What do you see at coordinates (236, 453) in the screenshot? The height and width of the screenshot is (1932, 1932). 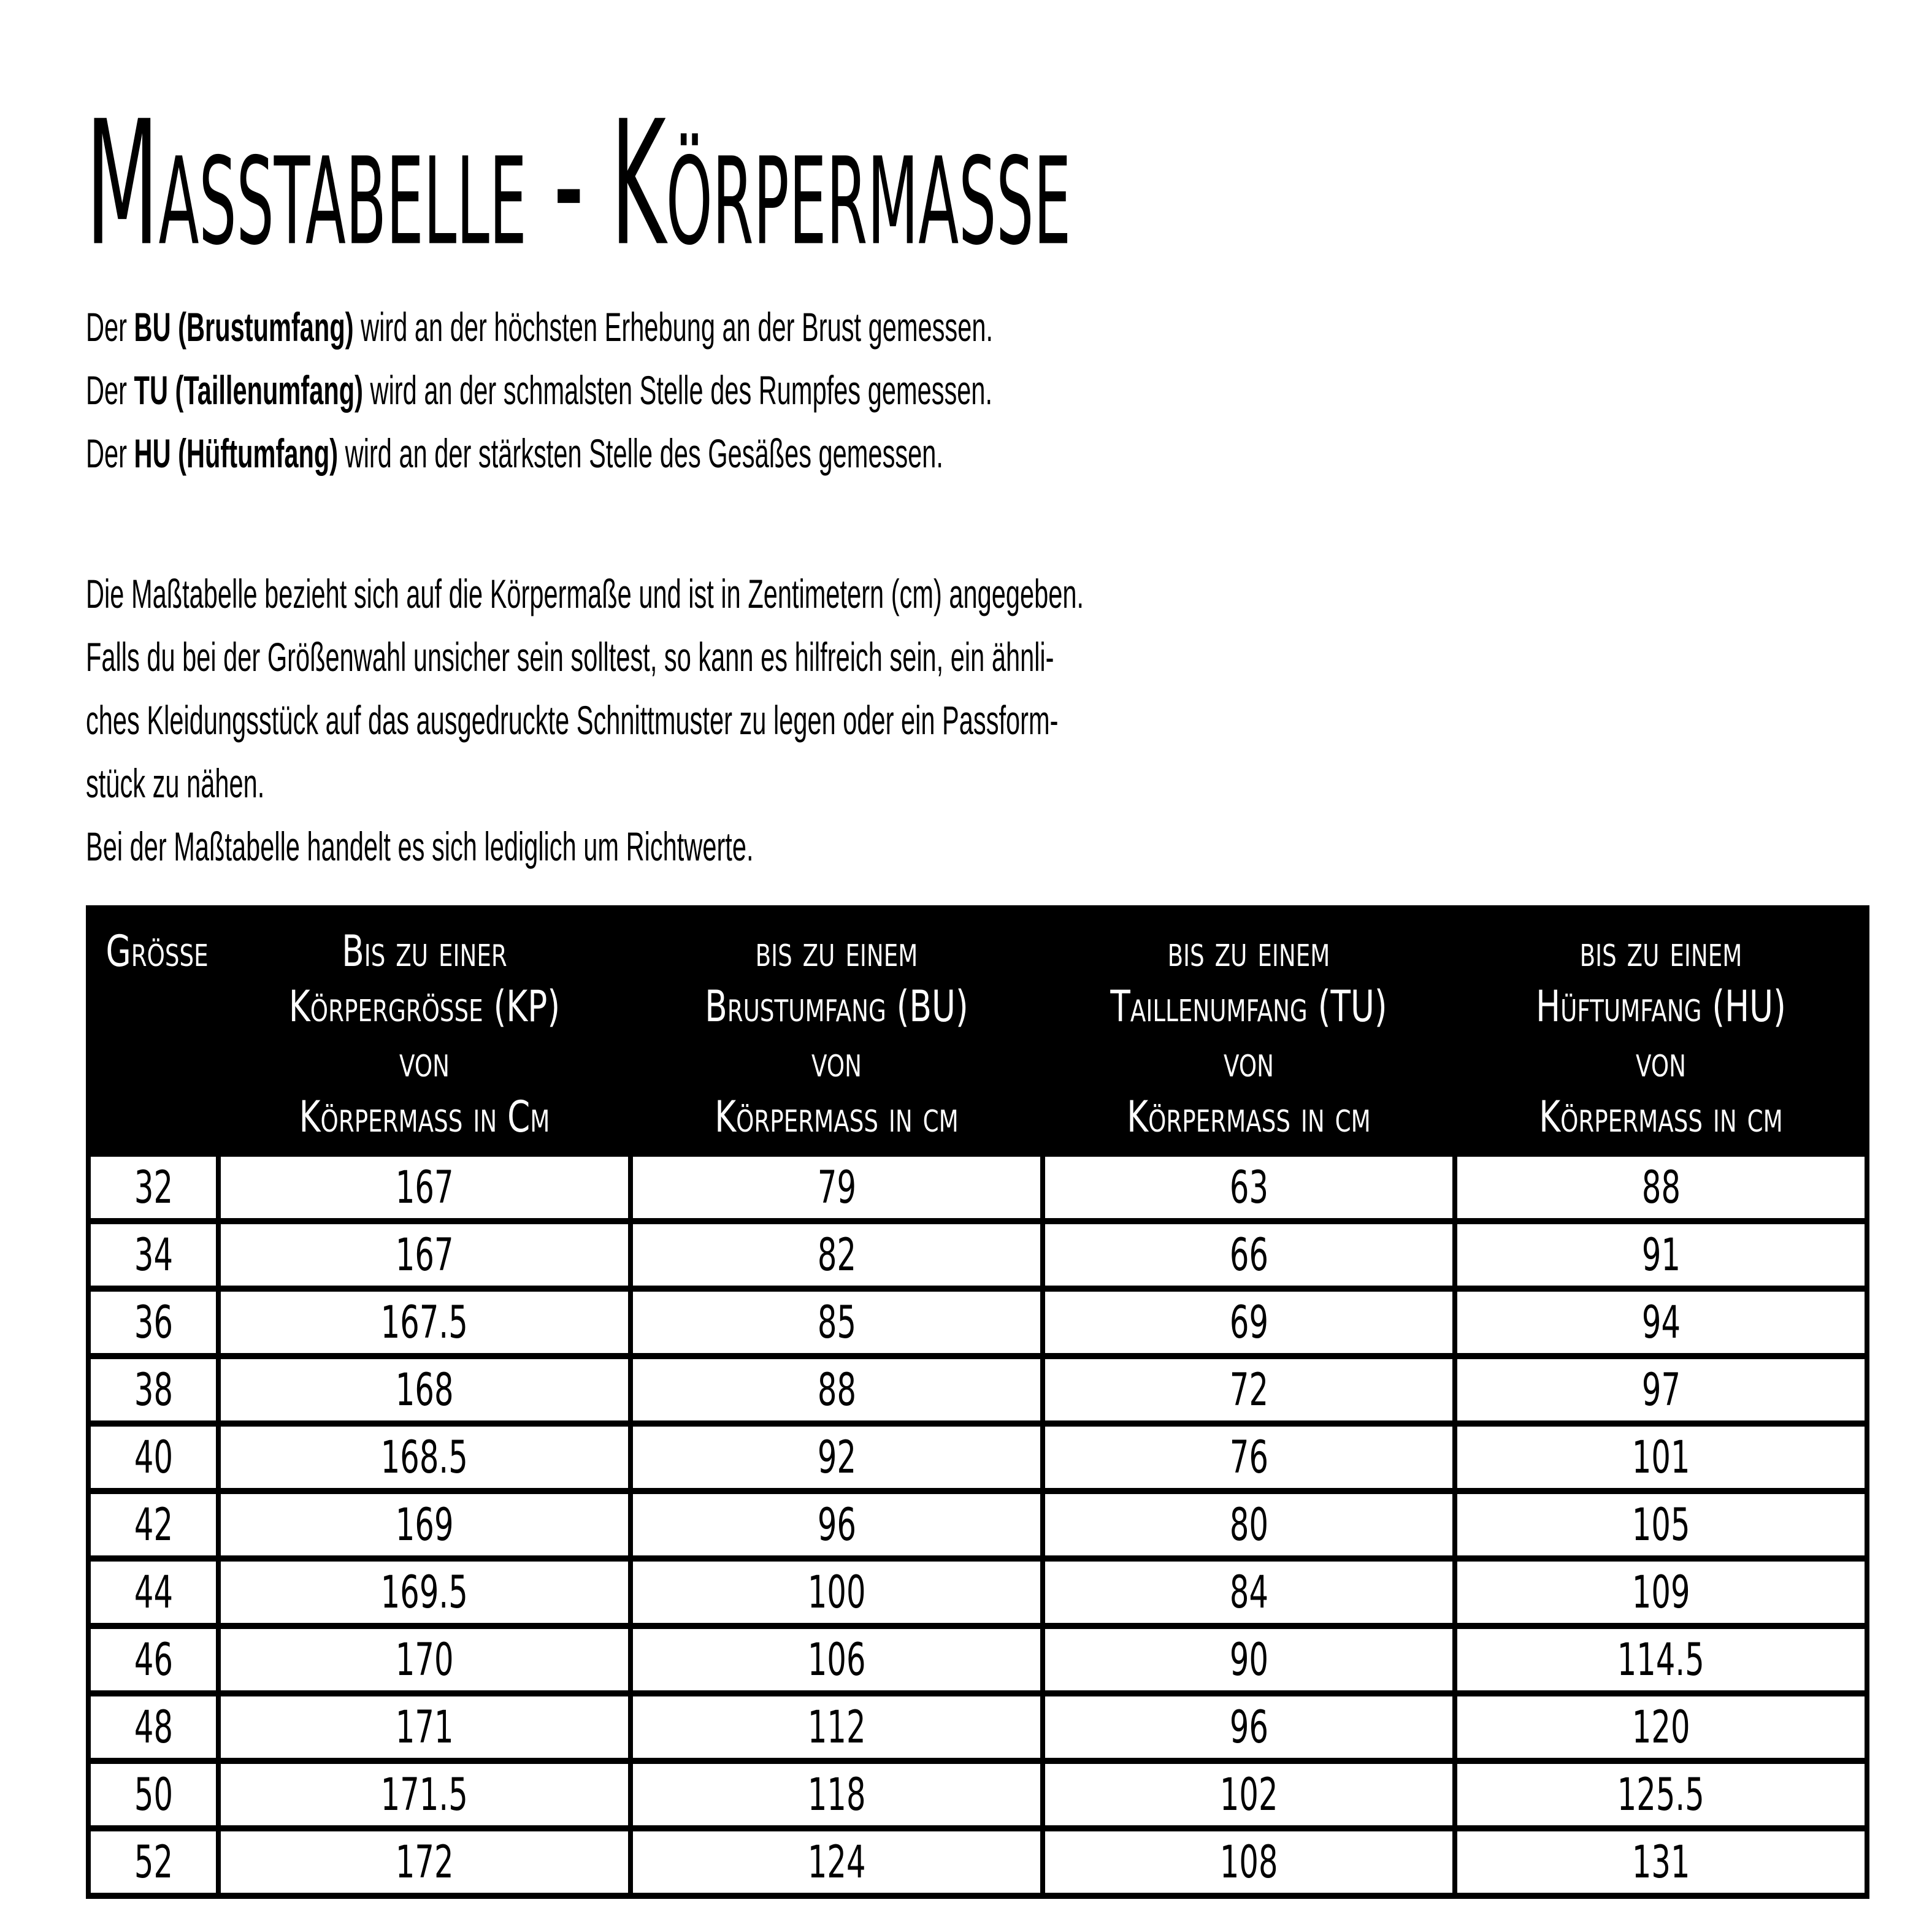 I see `intro-line-hu-term: HU (Hüftumfang)` at bounding box center [236, 453].